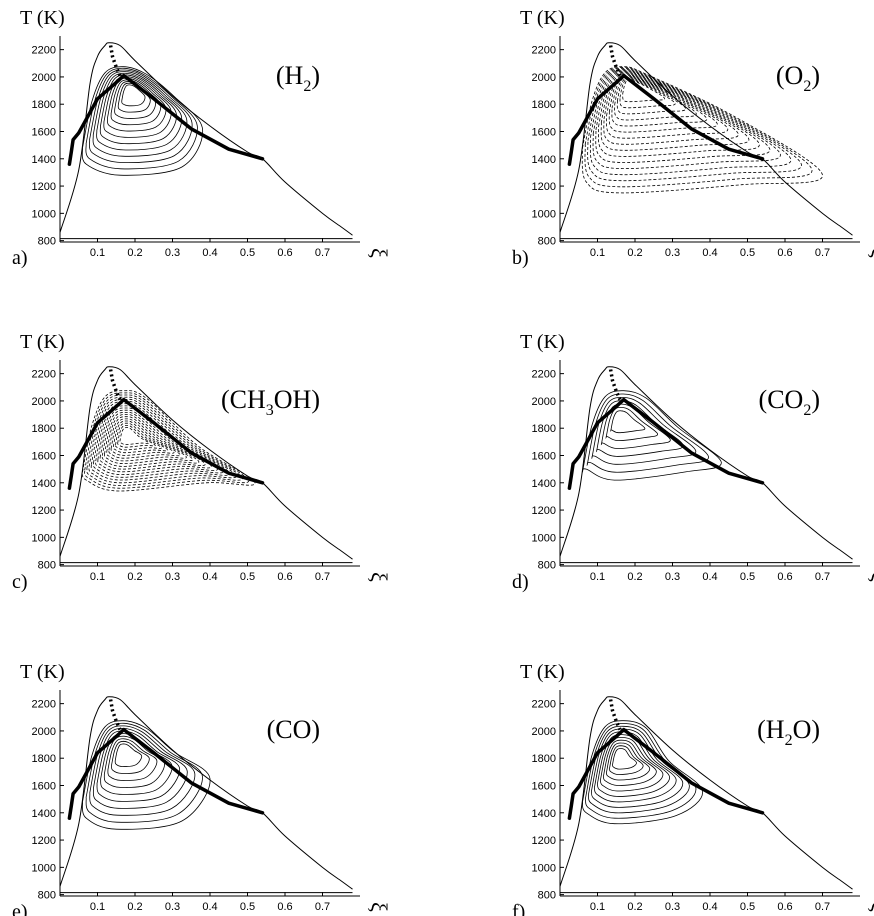  What do you see at coordinates (44, 841) in the screenshot?
I see `y-tick-label: 1200` at bounding box center [44, 841].